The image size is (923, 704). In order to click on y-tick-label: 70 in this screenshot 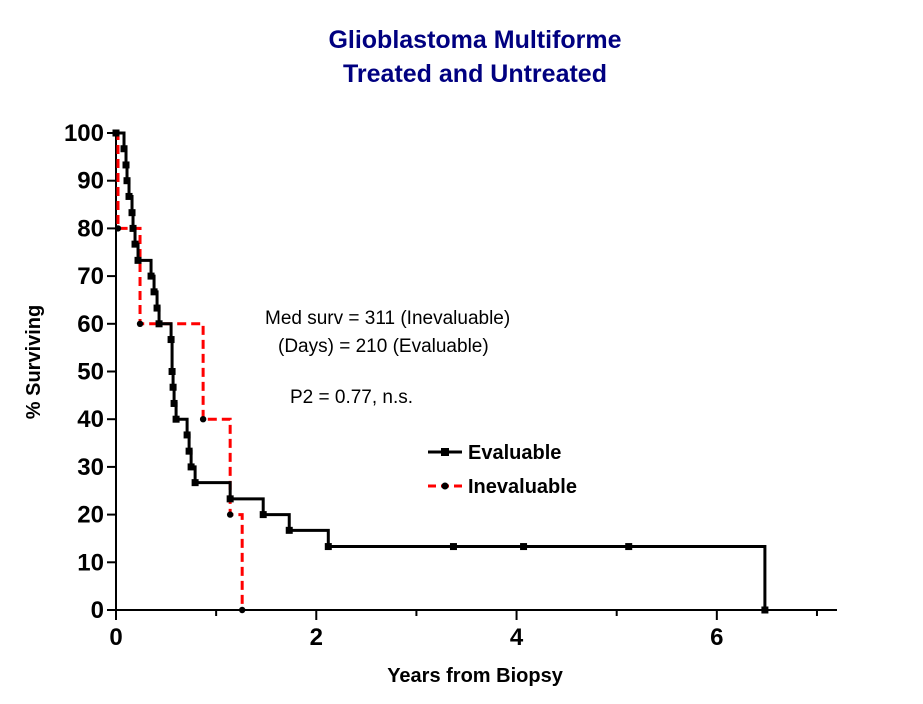, I will do `click(90, 276)`.